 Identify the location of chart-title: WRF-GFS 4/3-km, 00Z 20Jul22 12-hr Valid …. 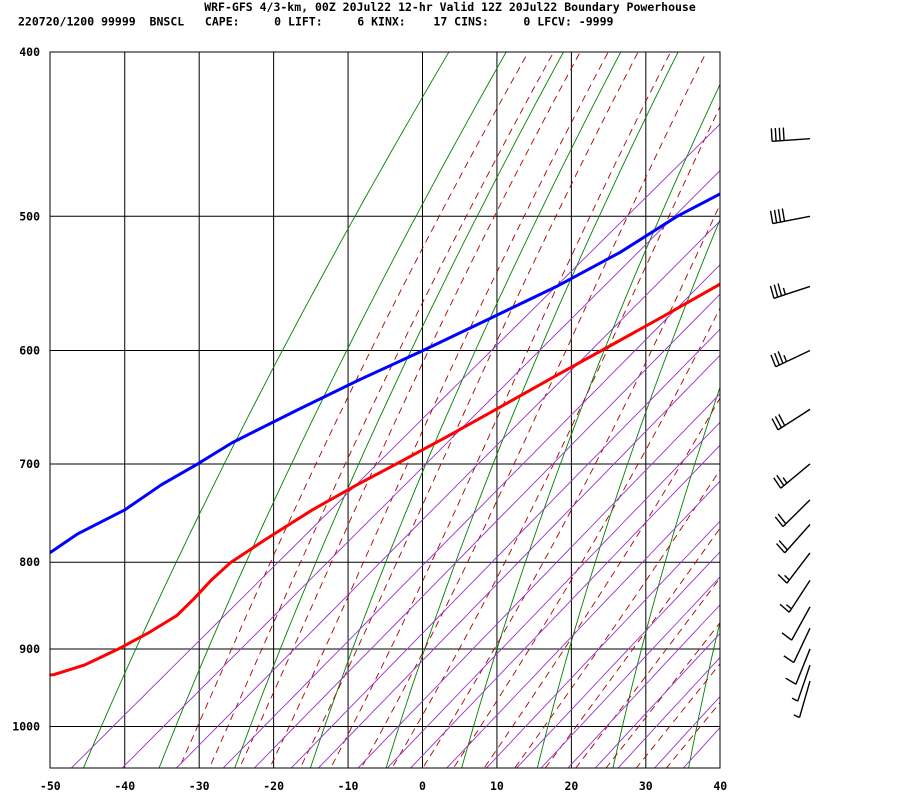
(450, 7).